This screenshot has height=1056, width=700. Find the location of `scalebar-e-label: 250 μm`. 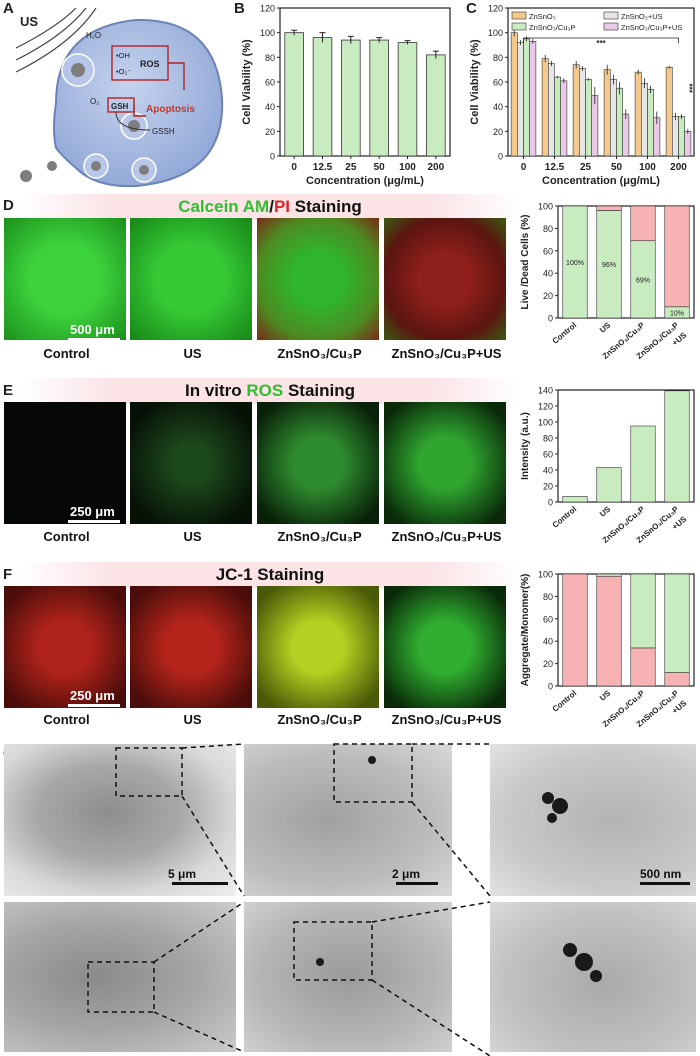

scalebar-e-label: 250 μm is located at coordinates (92, 511).